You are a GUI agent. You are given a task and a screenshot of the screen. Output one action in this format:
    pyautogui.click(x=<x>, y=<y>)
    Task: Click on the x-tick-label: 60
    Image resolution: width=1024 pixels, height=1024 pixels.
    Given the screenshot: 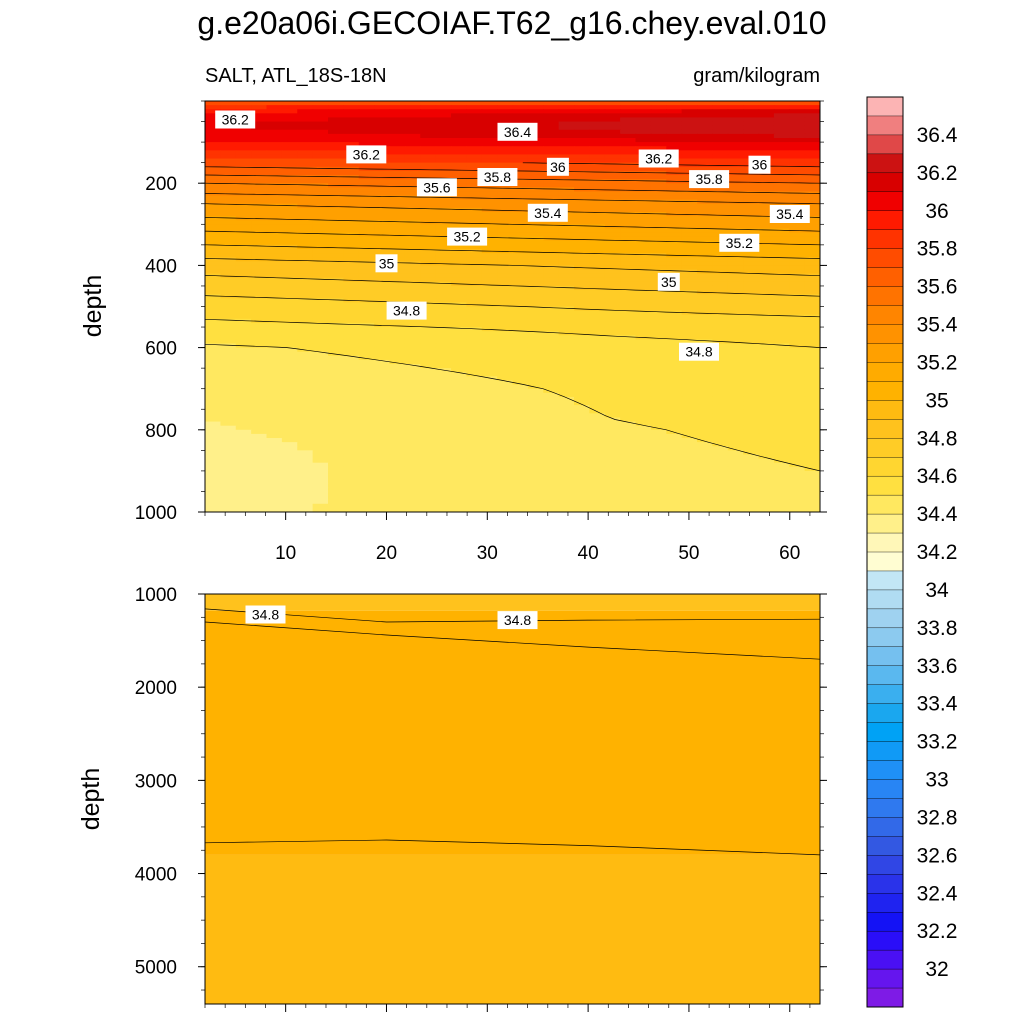 What is the action you would take?
    pyautogui.click(x=789, y=553)
    